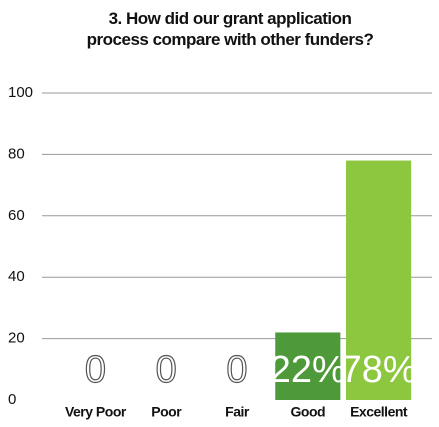  I want to click on y-tick-label: 40, so click(16, 276).